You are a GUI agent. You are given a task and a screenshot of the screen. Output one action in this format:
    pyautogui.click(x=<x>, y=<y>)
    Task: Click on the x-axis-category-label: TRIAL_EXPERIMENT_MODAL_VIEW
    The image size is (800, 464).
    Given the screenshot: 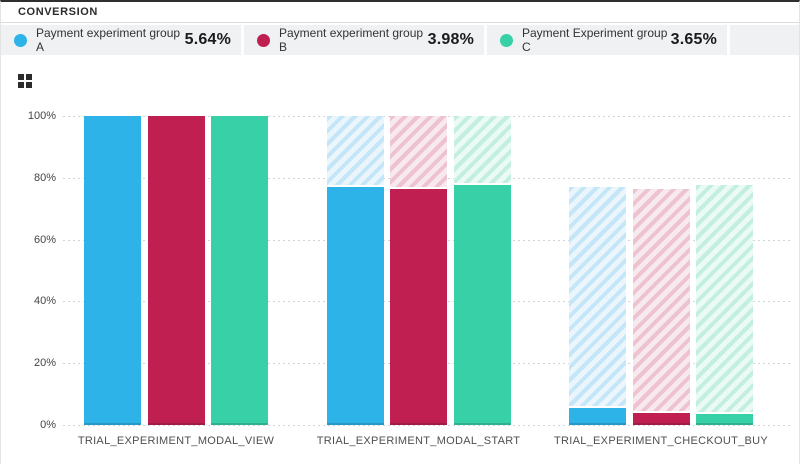 What is the action you would take?
    pyautogui.click(x=176, y=441)
    